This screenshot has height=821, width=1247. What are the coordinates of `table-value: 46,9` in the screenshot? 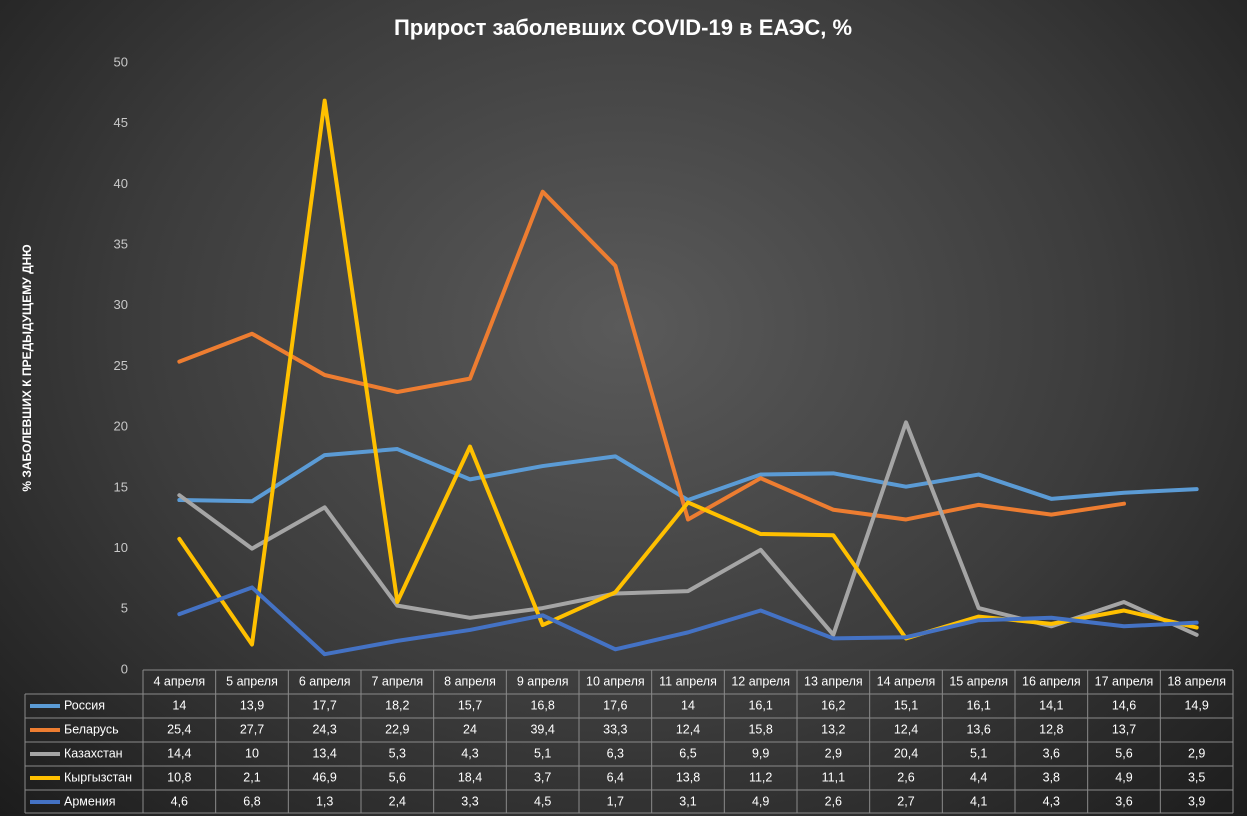 It's located at (324, 777).